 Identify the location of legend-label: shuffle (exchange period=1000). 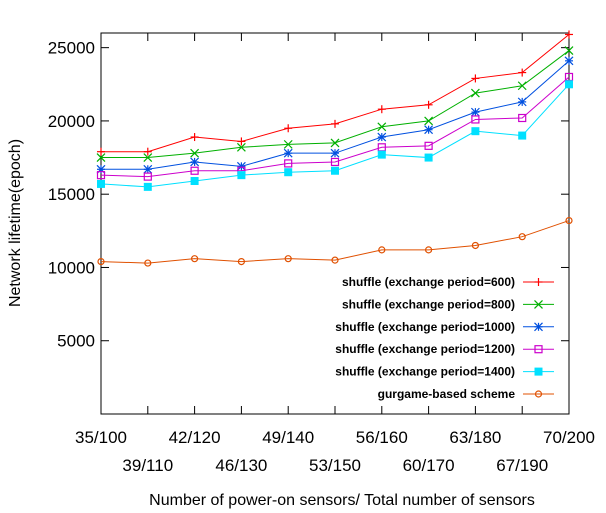
(425, 327).